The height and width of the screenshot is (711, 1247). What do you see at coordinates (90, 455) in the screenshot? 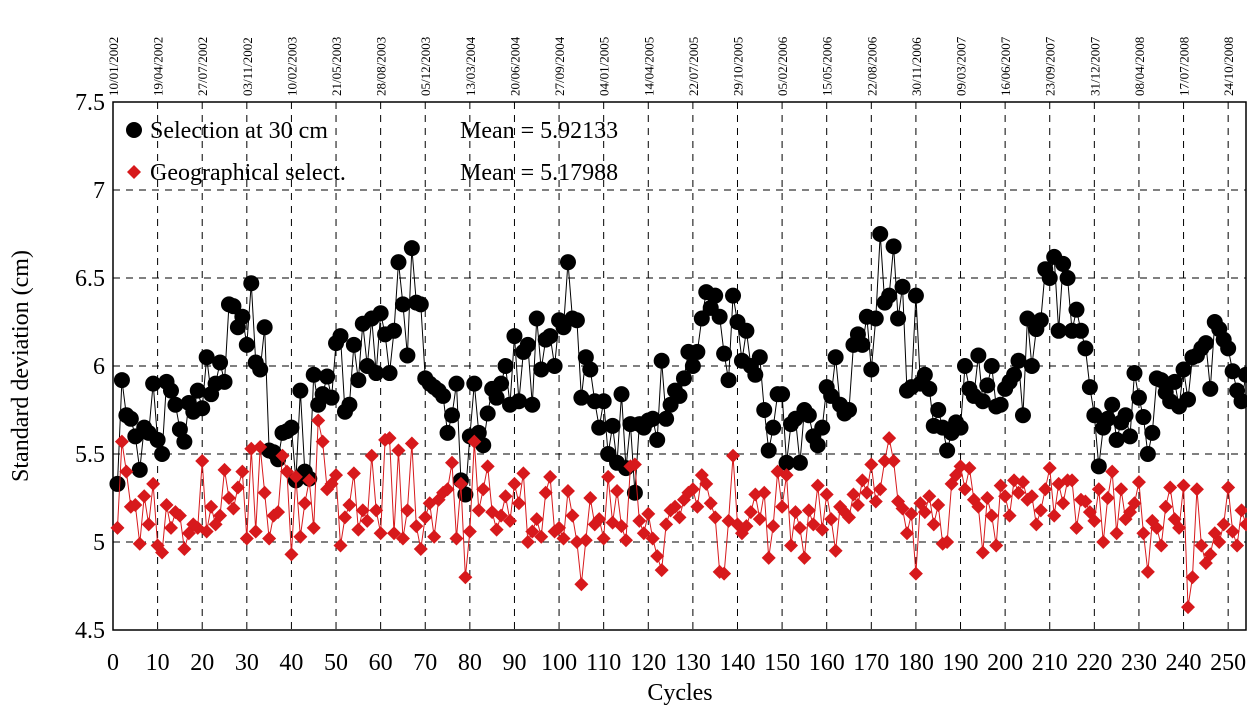
I see `y-tick-label: 5.5` at bounding box center [90, 455].